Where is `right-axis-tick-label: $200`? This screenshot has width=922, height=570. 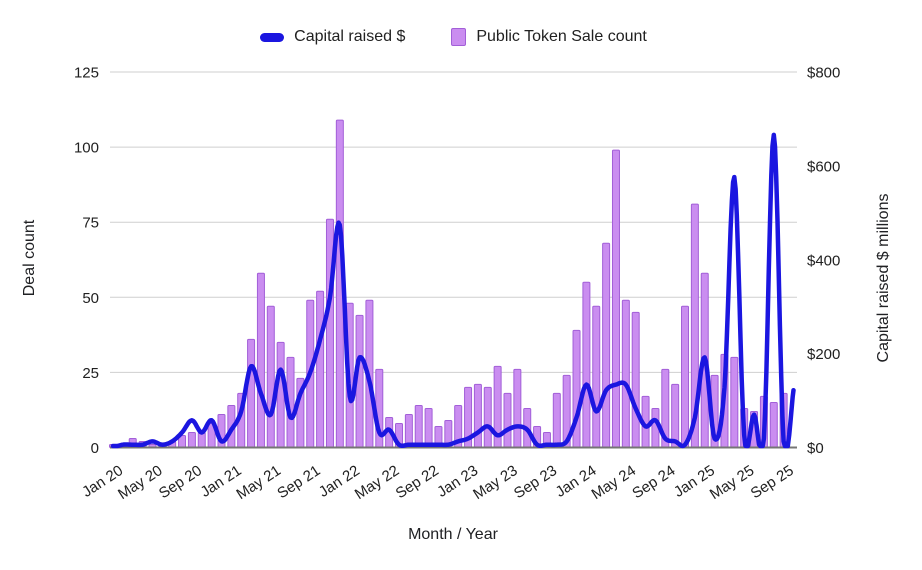 right-axis-tick-label: $200 is located at coordinates (823, 354).